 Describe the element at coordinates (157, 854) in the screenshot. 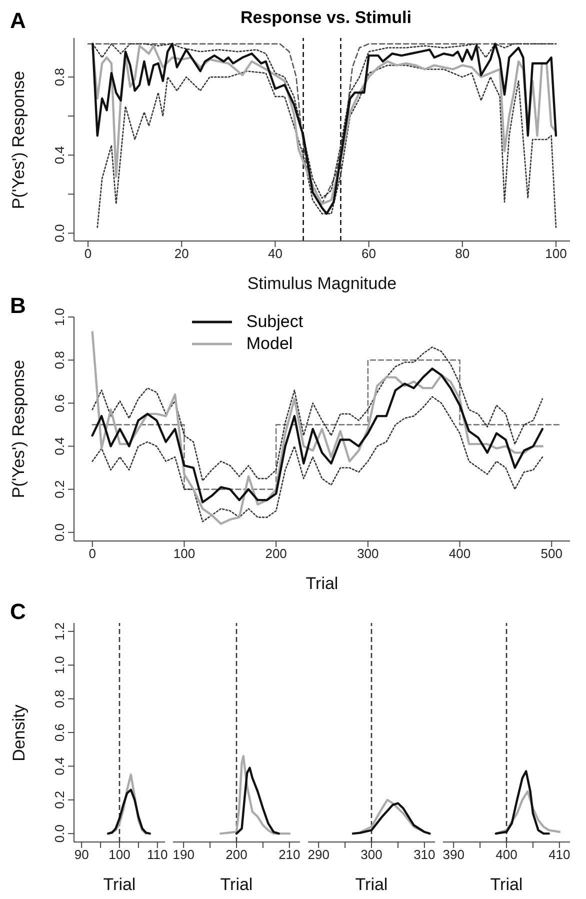

I see `x-tick-label: 110` at that location.